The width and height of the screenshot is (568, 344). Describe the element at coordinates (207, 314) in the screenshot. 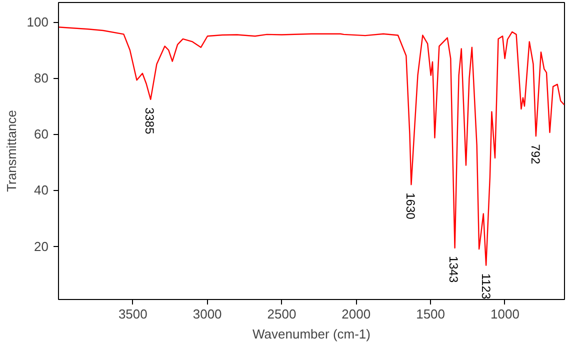

I see `x-tick-label: 3000` at that location.